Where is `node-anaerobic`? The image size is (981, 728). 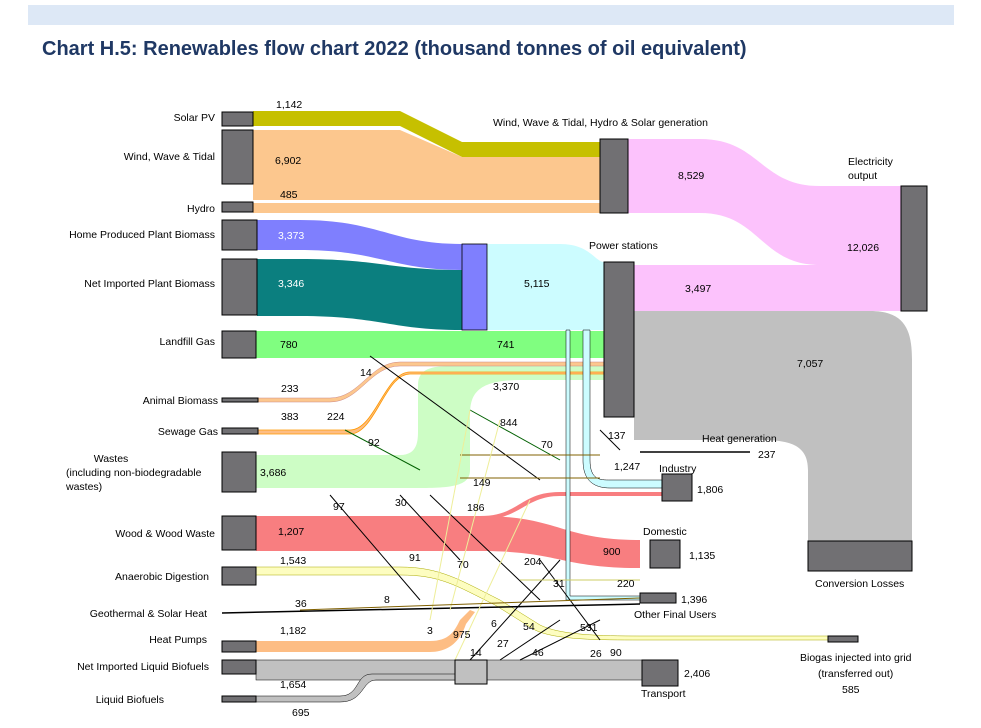 node-anaerobic is located at coordinates (239, 576).